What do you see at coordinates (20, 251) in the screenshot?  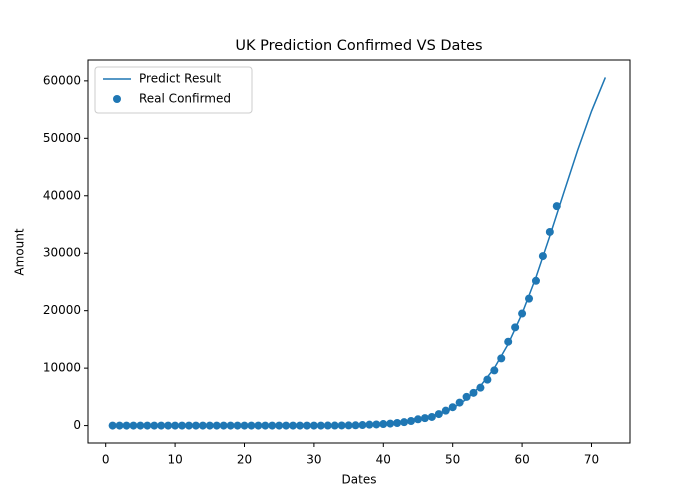 I see `y-axis-label: Amount` at bounding box center [20, 251].